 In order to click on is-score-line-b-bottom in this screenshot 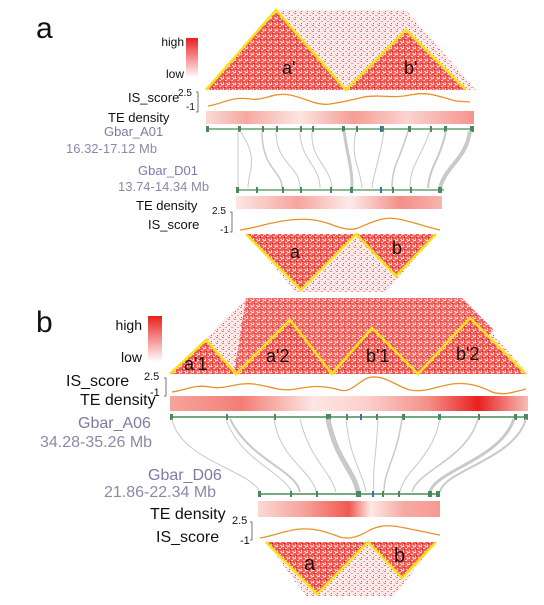, I will do `click(350, 532)`.